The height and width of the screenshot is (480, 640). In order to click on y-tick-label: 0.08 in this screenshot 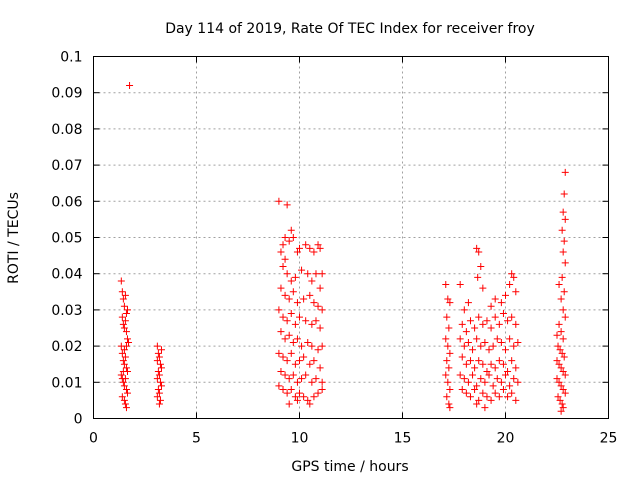, I will do `click(66, 130)`.